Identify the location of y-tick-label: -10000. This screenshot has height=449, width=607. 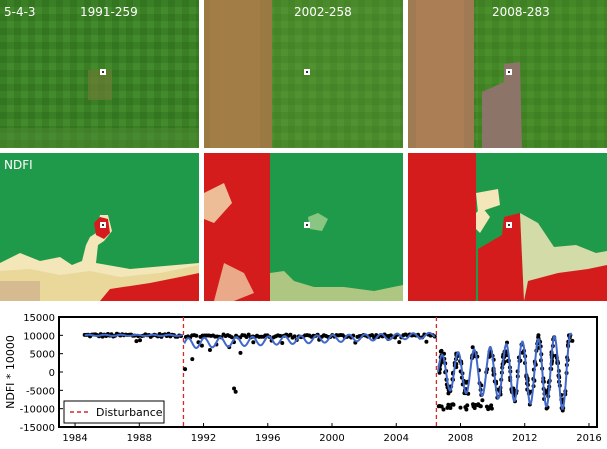
(37, 410).